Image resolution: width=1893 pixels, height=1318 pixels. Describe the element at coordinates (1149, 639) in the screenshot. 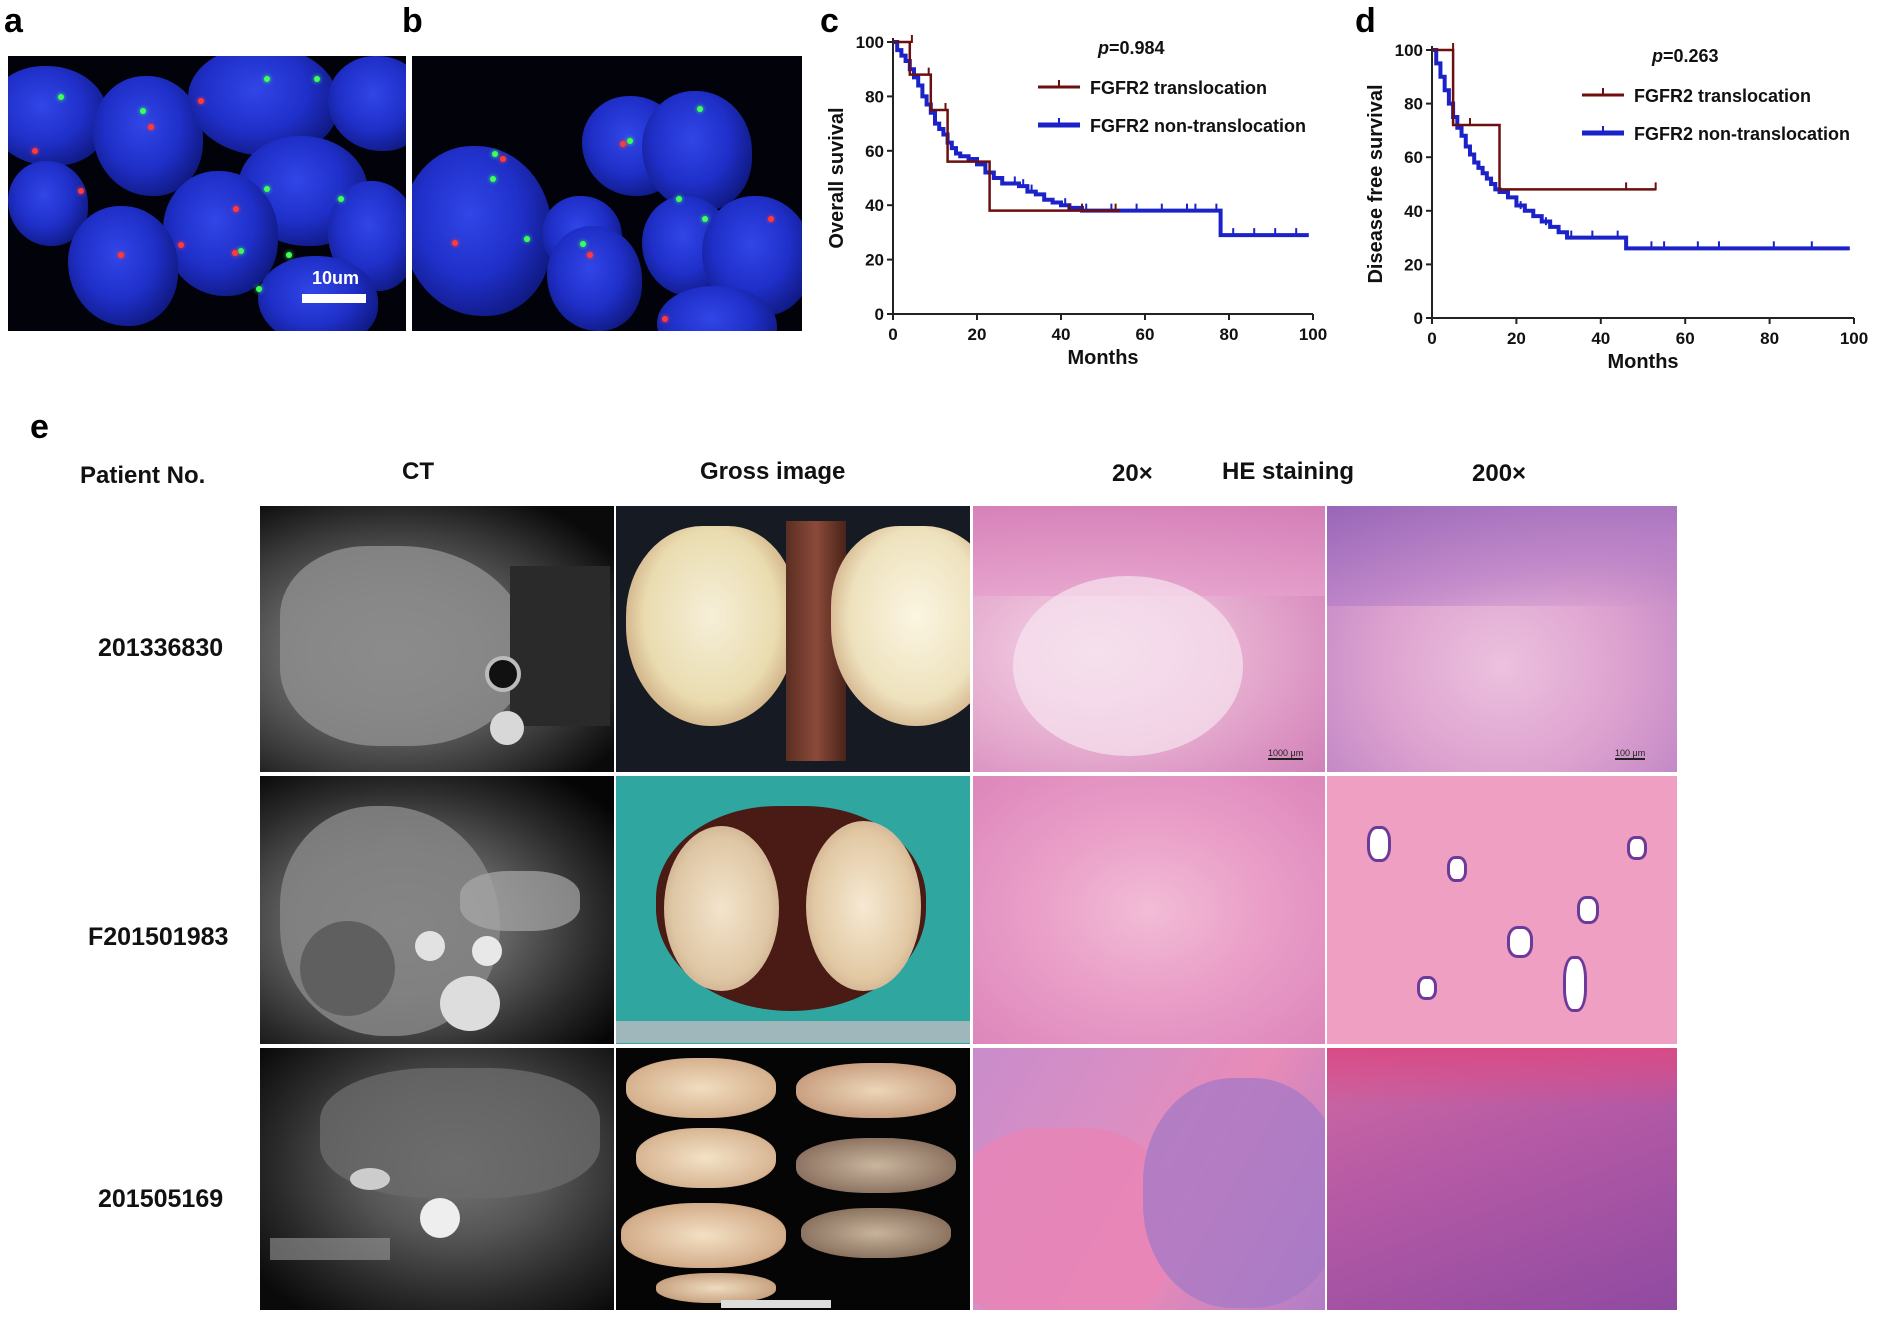

I see `he-20x-patient-1: 1000 μm` at that location.